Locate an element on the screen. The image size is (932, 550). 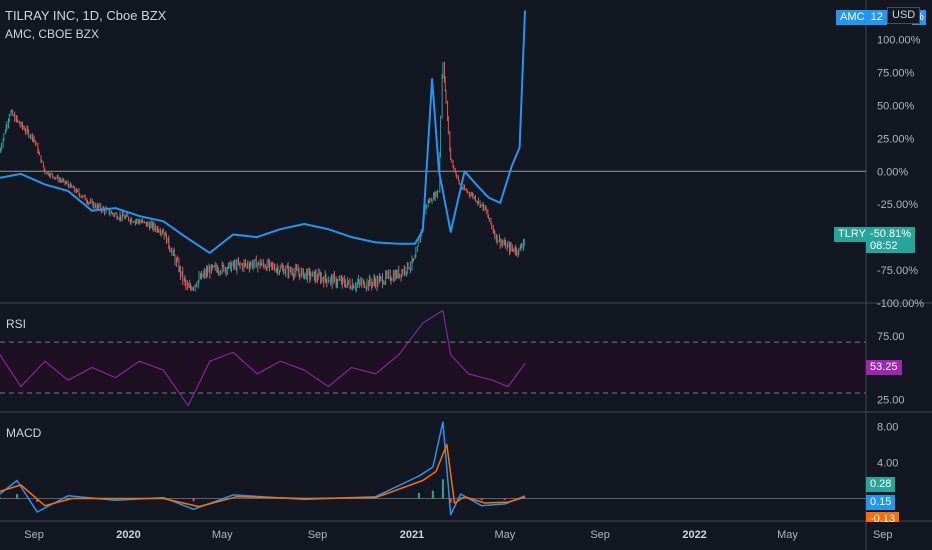
y-tick-label: 100.00% is located at coordinates (899, 41).